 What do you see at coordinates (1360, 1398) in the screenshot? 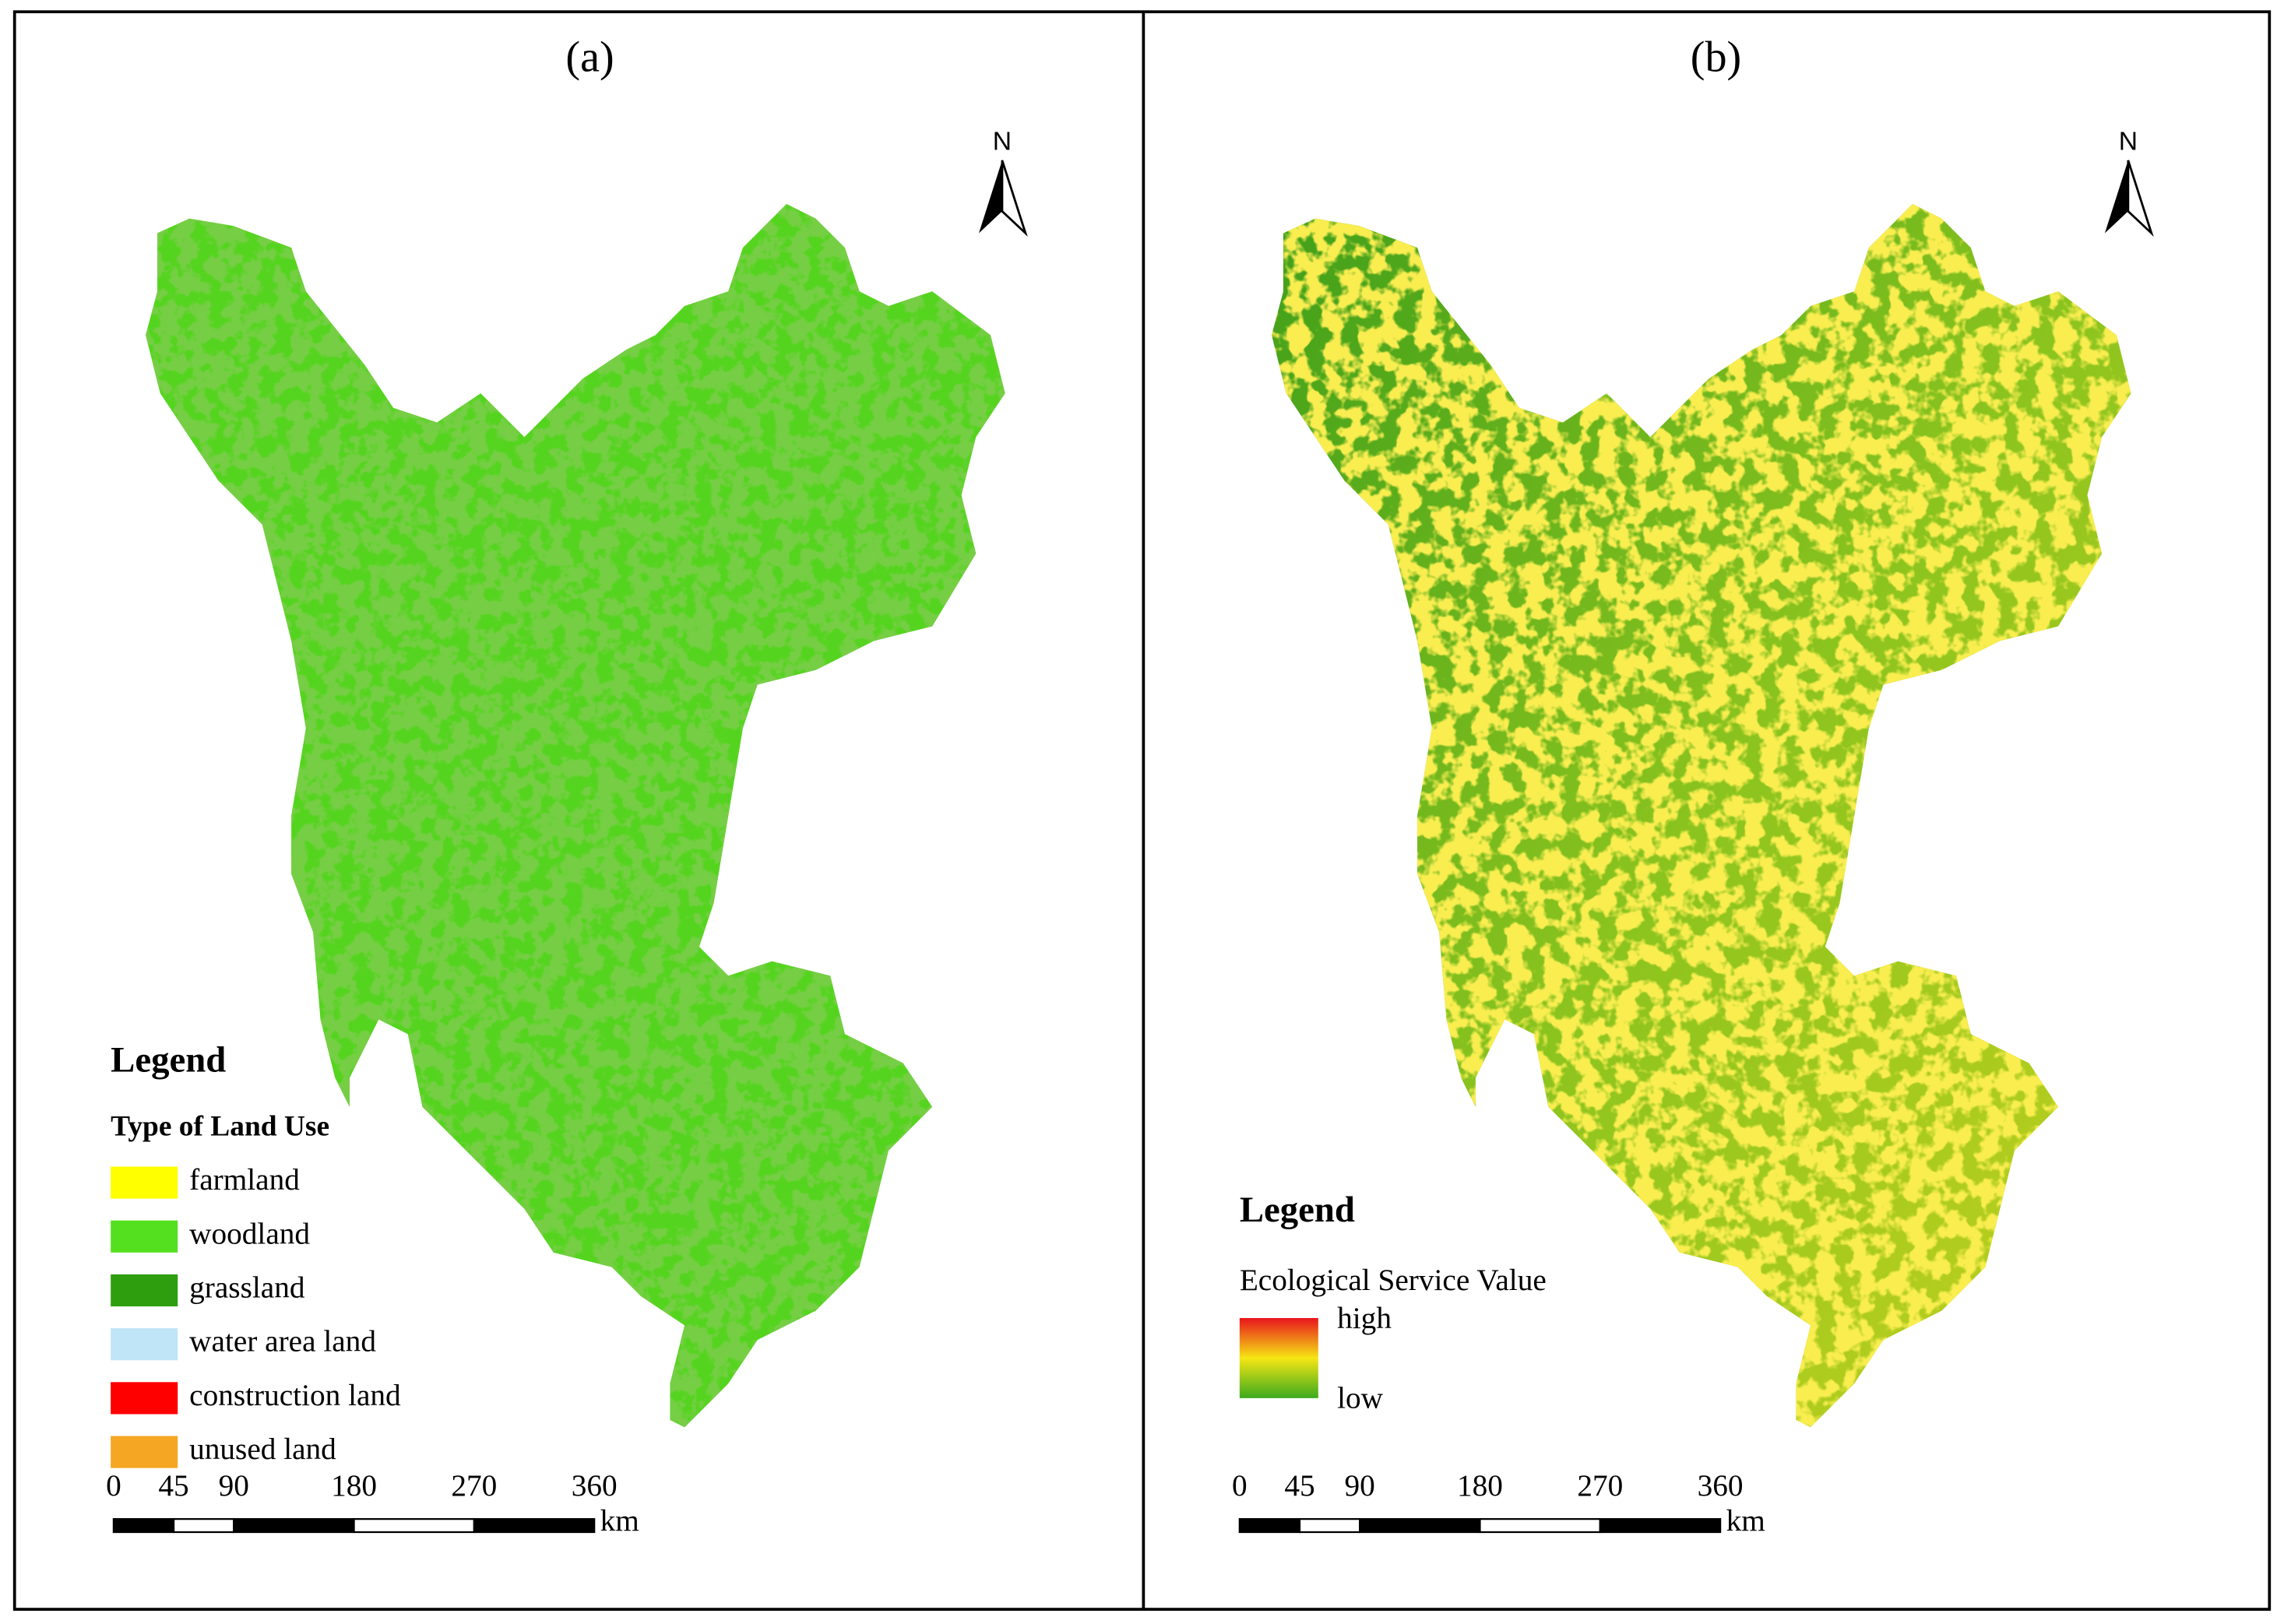
I see `legend-low: low` at bounding box center [1360, 1398].